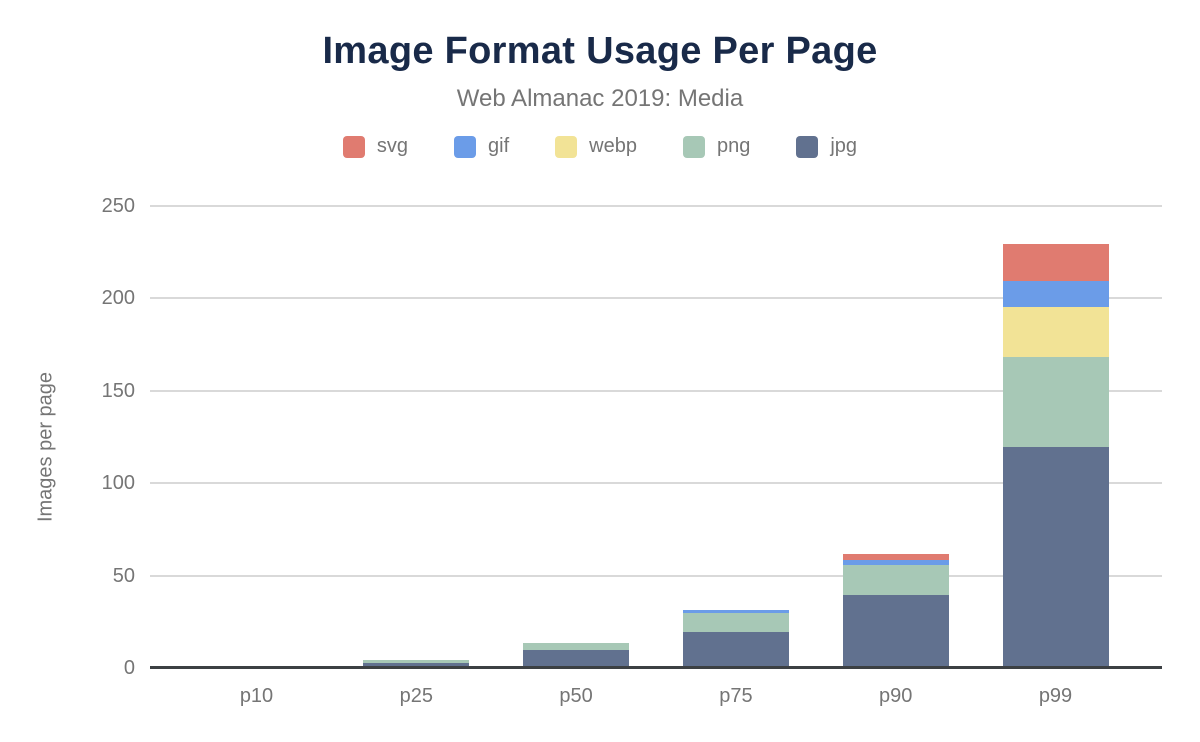 The height and width of the screenshot is (742, 1200). Describe the element at coordinates (392, 146) in the screenshot. I see `legend-label-svg: svg` at that location.